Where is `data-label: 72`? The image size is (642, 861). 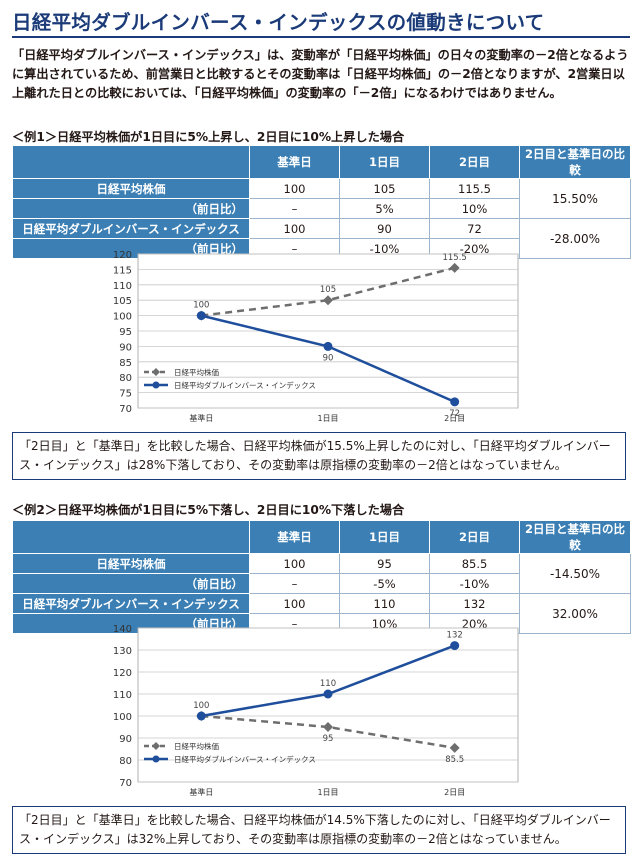 data-label: 72 is located at coordinates (454, 414).